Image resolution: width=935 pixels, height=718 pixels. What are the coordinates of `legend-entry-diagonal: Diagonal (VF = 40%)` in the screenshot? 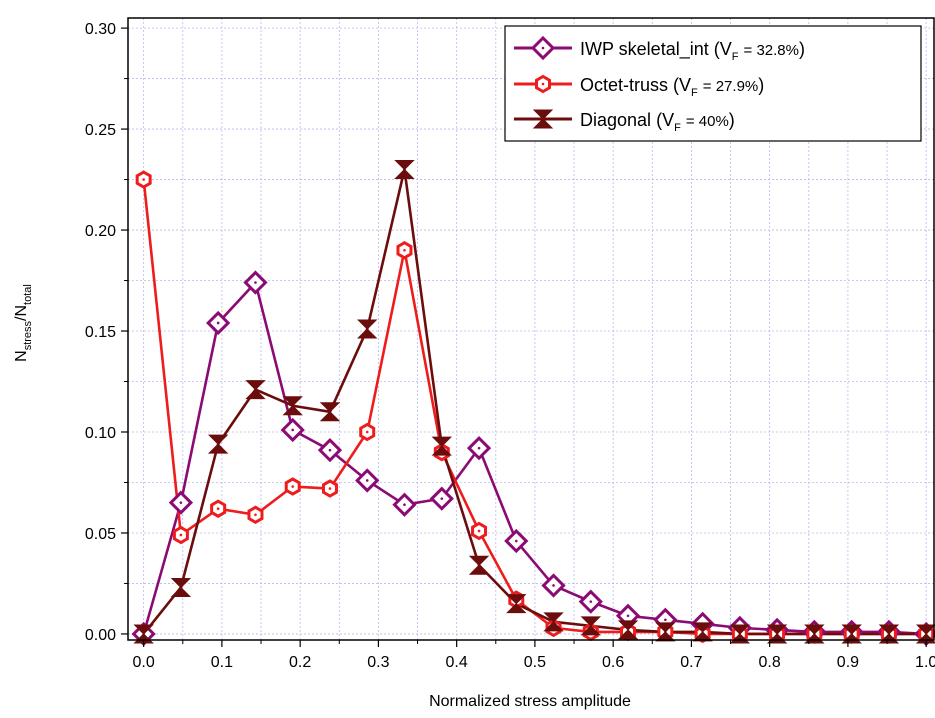 It's located at (624, 121).